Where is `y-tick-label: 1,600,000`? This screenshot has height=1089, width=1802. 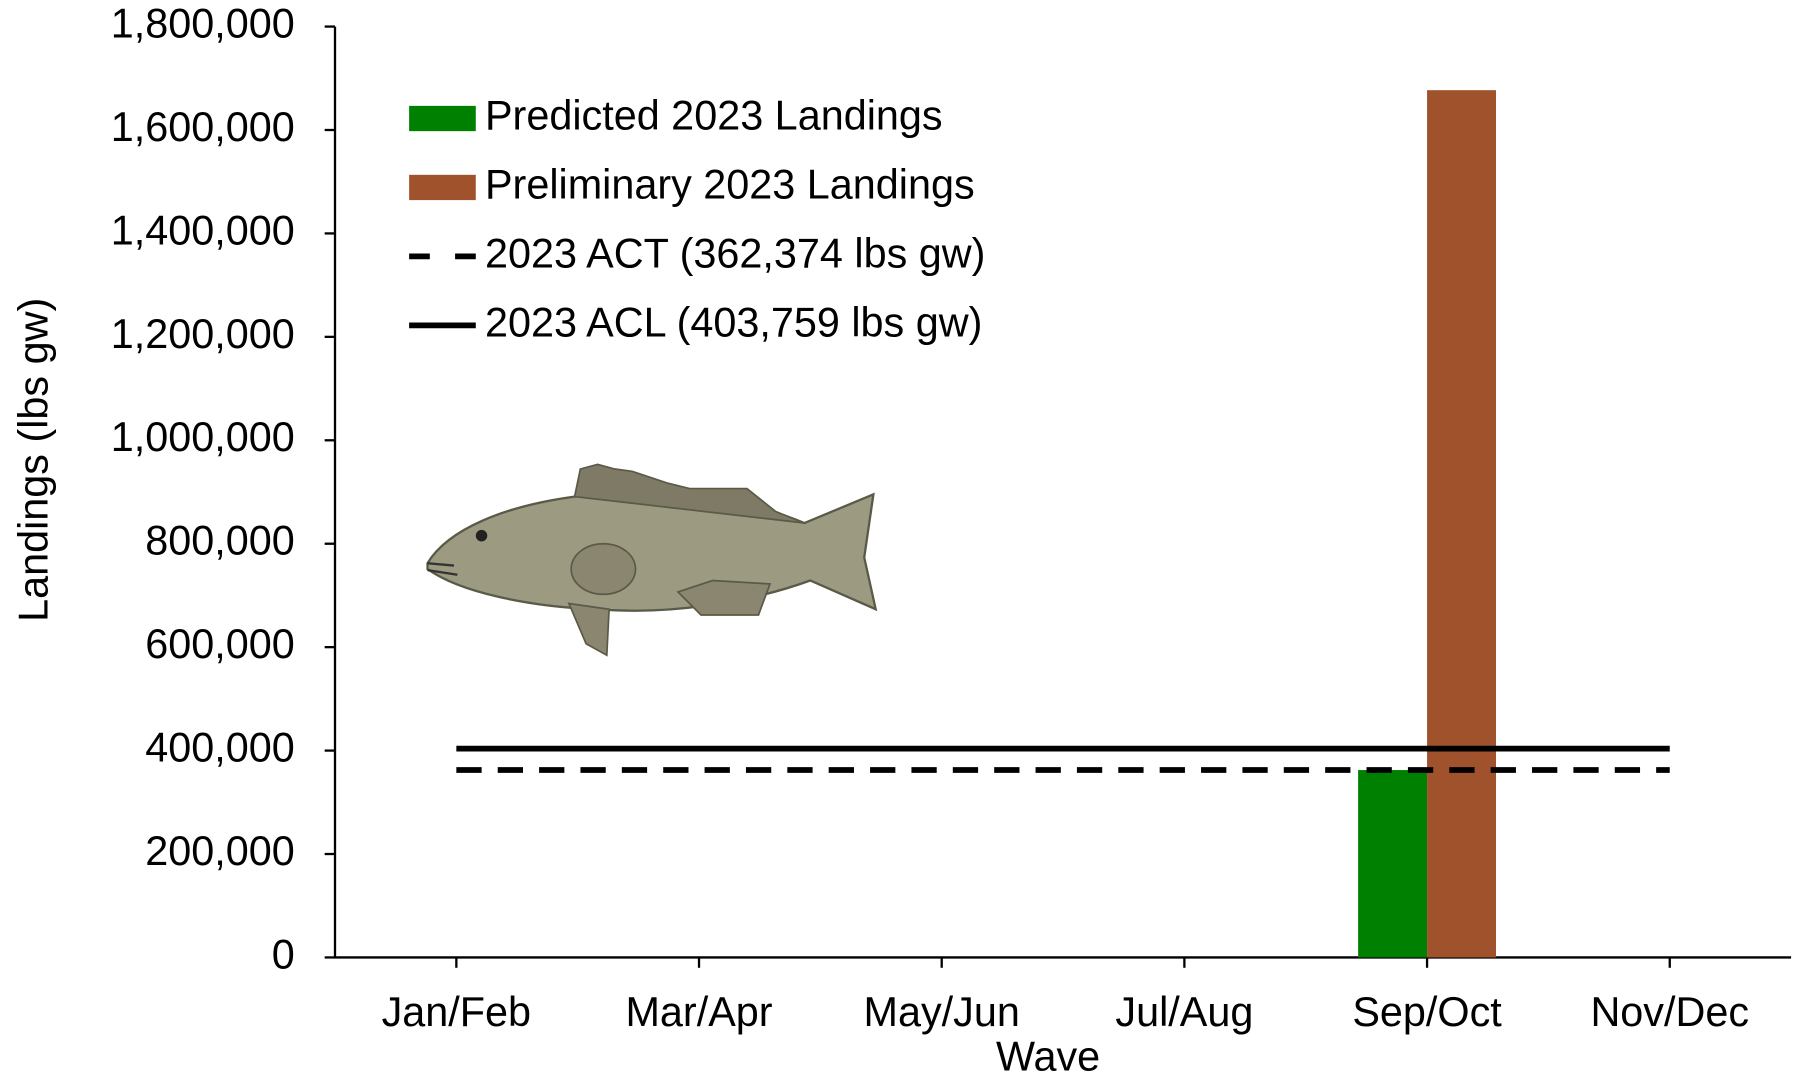 y-tick-label: 1,600,000 is located at coordinates (203, 127).